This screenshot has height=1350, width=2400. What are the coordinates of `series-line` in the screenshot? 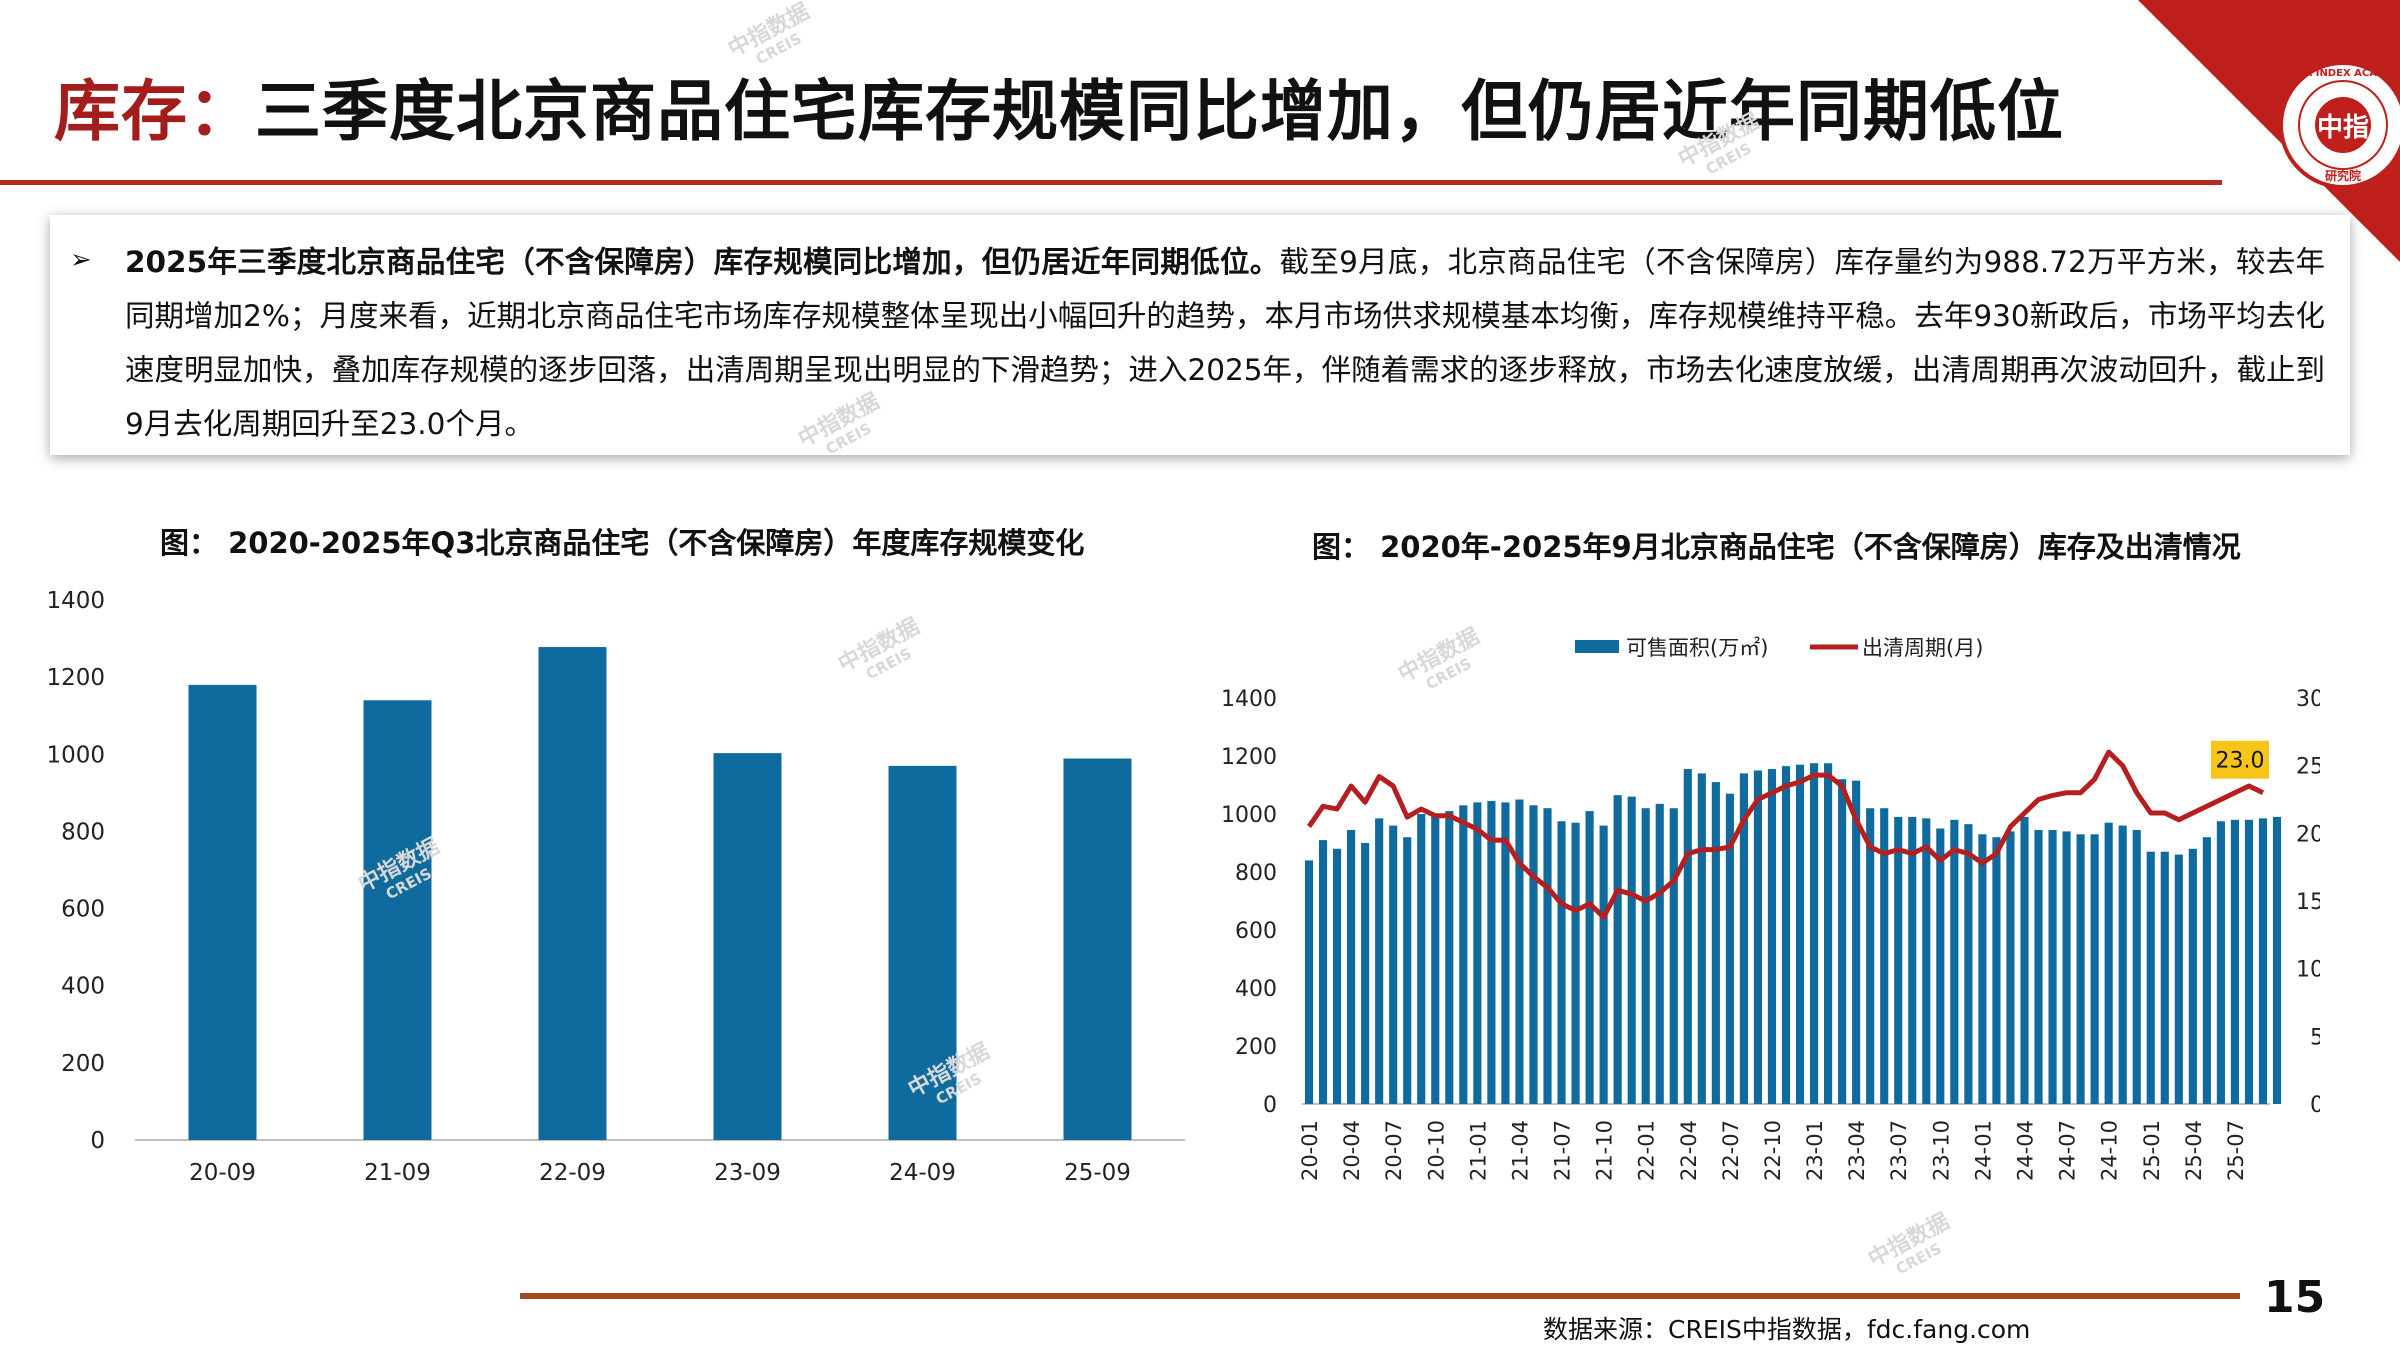 It's located at (1785, 834).